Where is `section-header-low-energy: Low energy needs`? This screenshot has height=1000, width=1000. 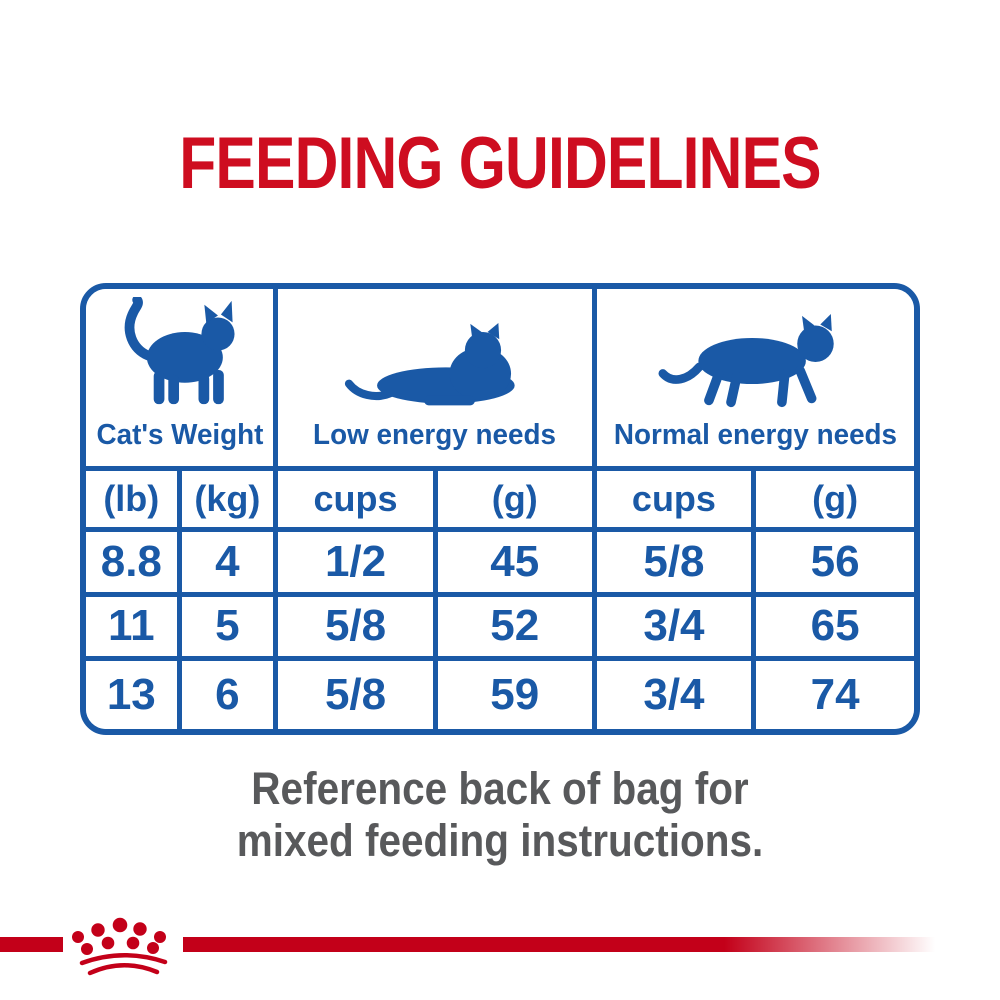 section-header-low-energy: Low energy needs is located at coordinates (437, 380).